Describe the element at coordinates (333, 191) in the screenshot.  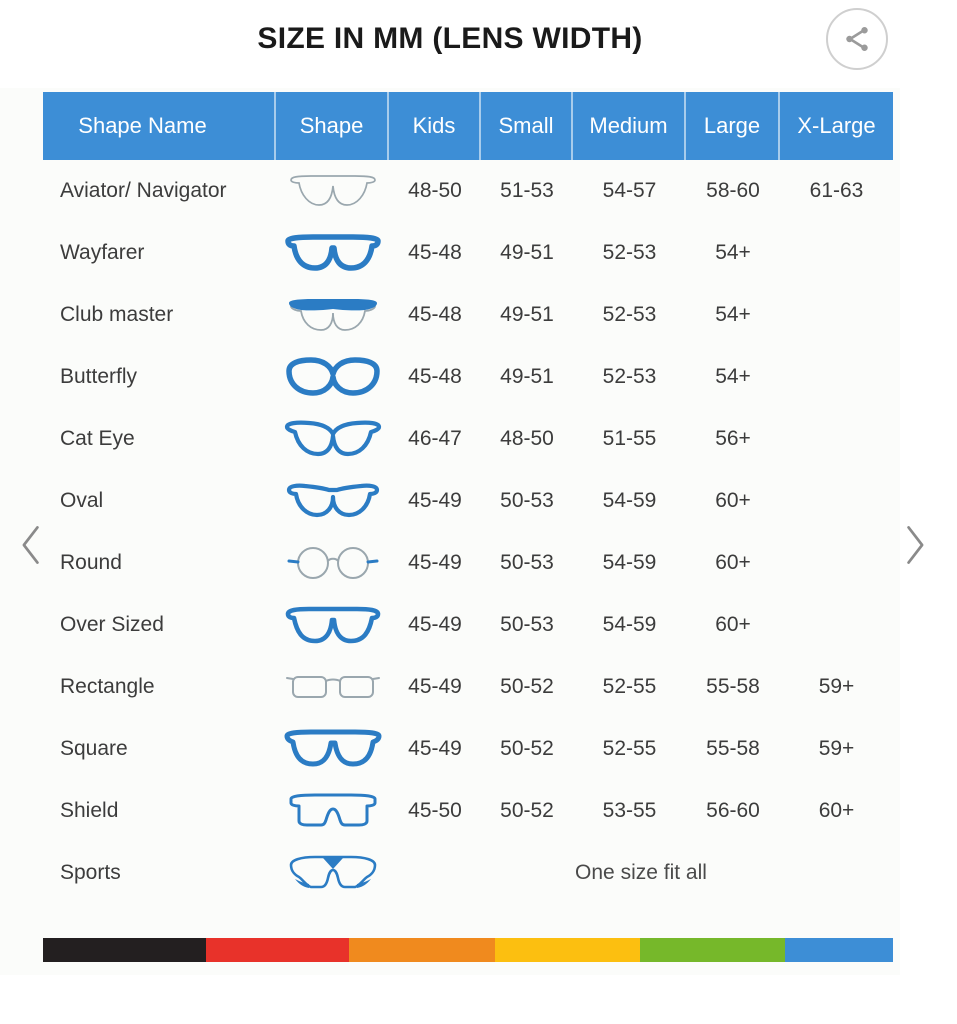
I see `aviator-glasses-icon` at that location.